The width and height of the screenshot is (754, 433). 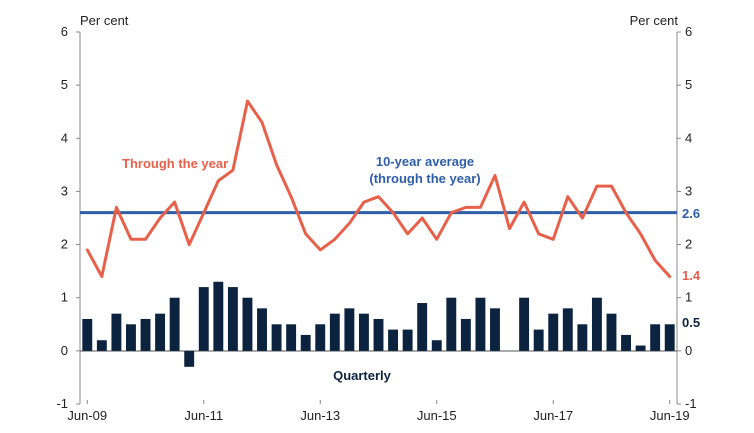 What do you see at coordinates (104, 20) in the screenshot?
I see `y-unit-left: Per cent` at bounding box center [104, 20].